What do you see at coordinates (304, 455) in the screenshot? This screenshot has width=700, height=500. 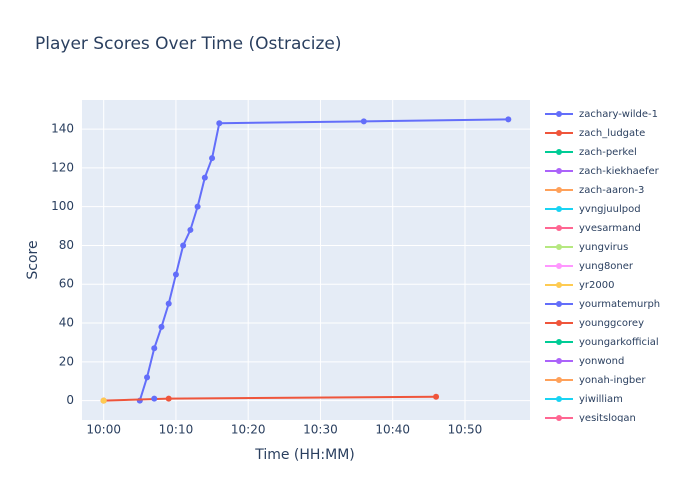 I see `x-axis-title: Time (HH:MM)` at bounding box center [304, 455].